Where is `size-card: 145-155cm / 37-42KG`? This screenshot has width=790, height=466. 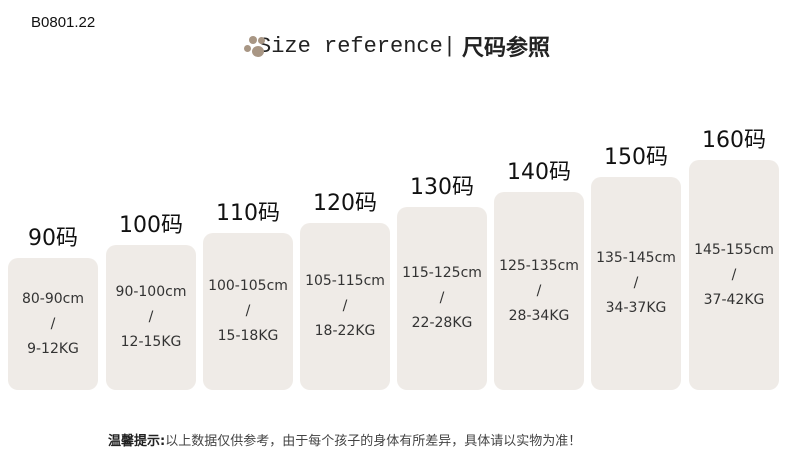 size-card: 145-155cm / 37-42KG is located at coordinates (734, 275).